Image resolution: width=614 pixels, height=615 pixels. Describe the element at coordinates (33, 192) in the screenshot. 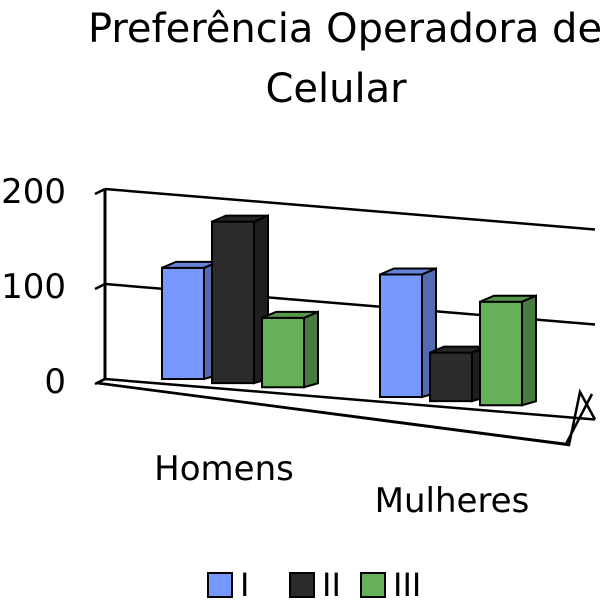

I see `y-tick-label: 200` at that location.